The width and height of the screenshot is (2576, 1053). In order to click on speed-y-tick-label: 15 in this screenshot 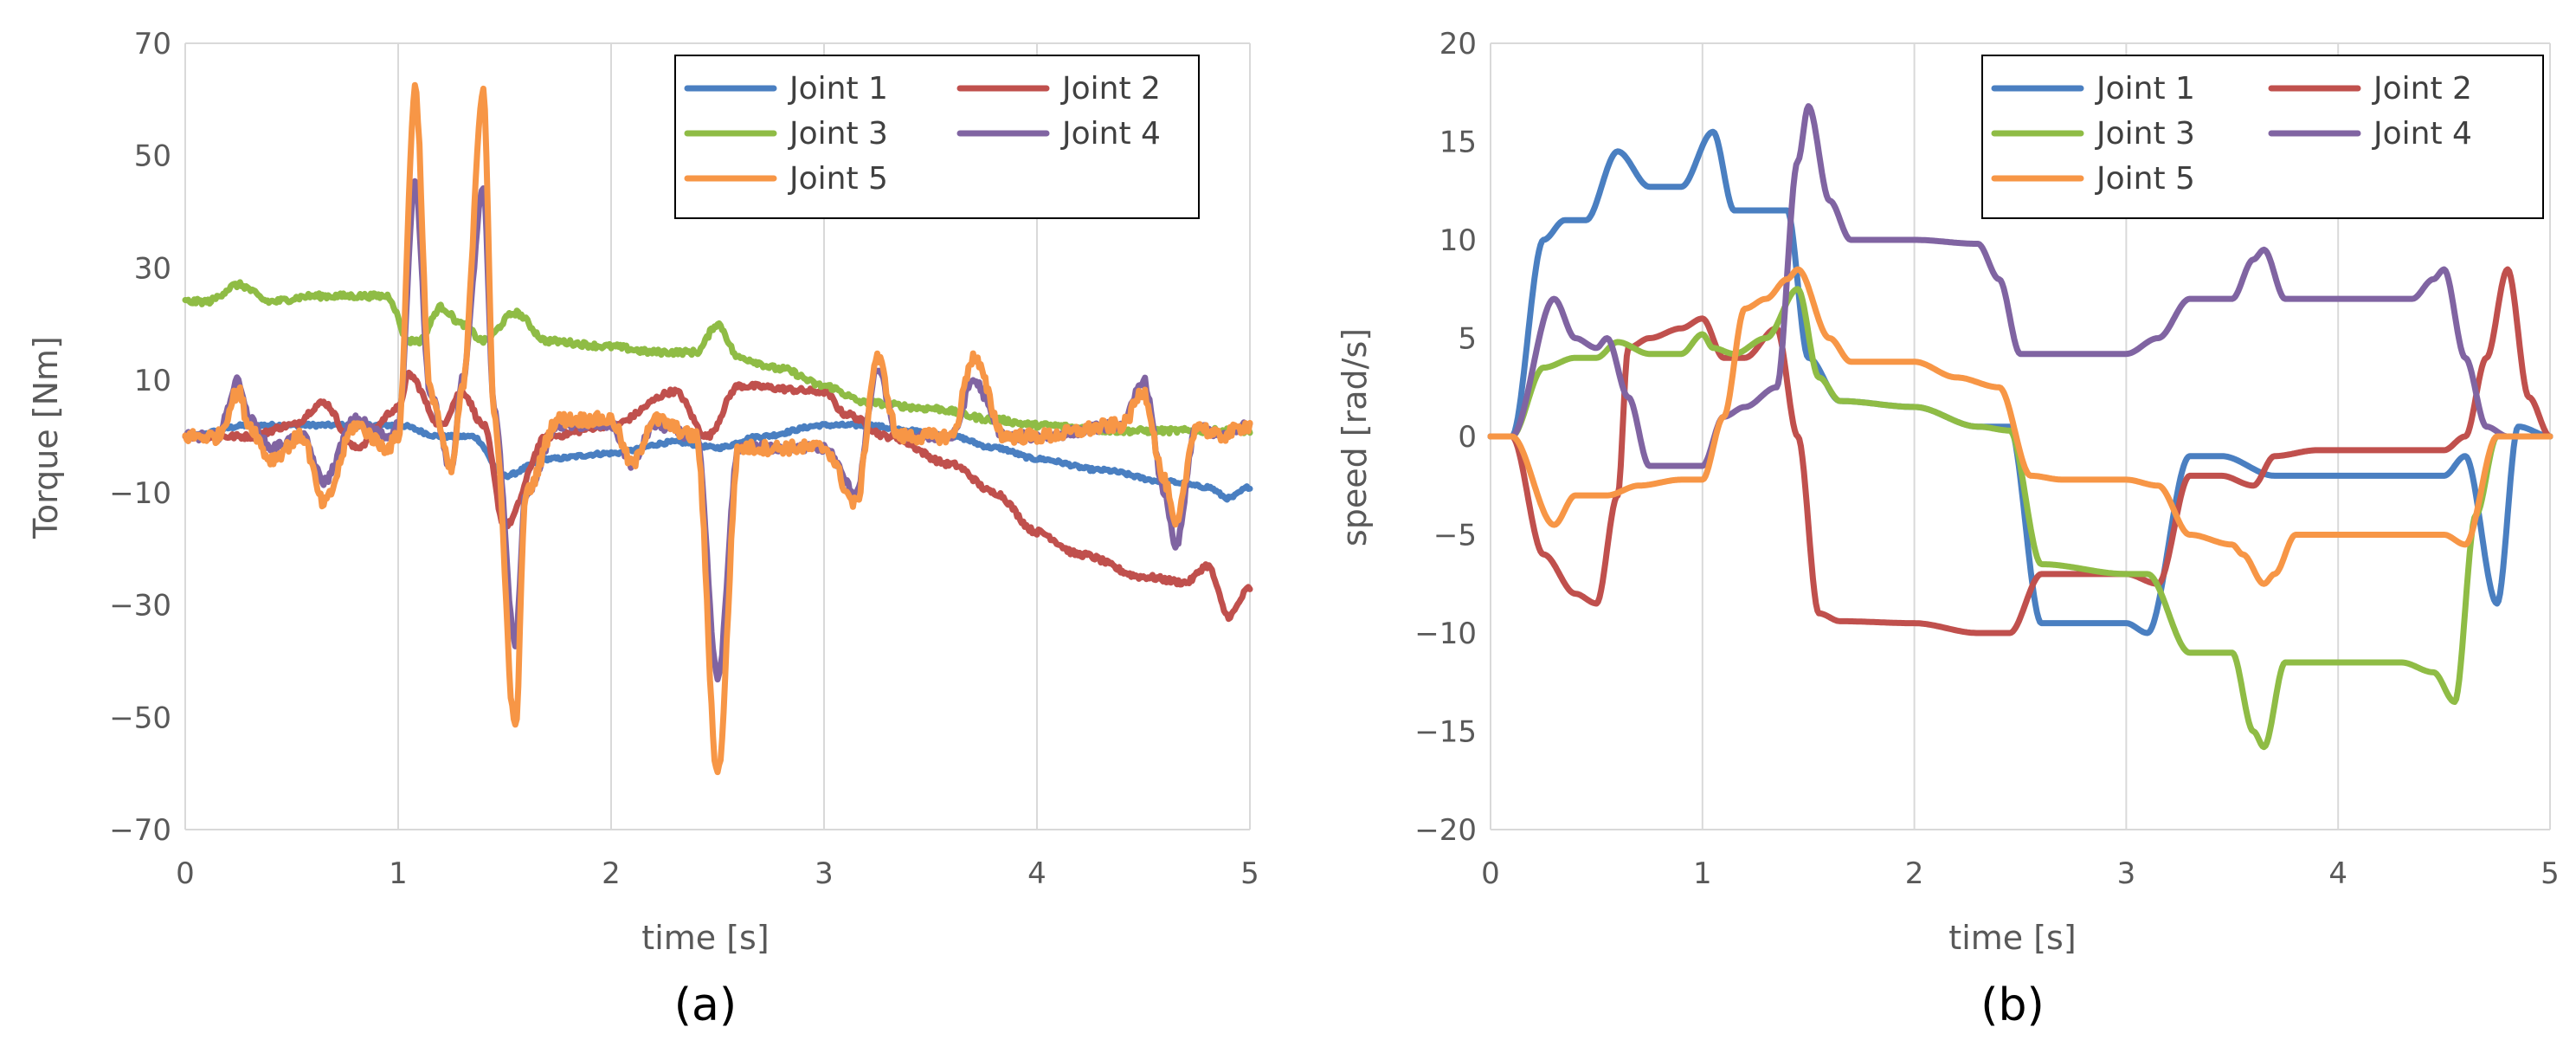, I will do `click(1458, 143)`.